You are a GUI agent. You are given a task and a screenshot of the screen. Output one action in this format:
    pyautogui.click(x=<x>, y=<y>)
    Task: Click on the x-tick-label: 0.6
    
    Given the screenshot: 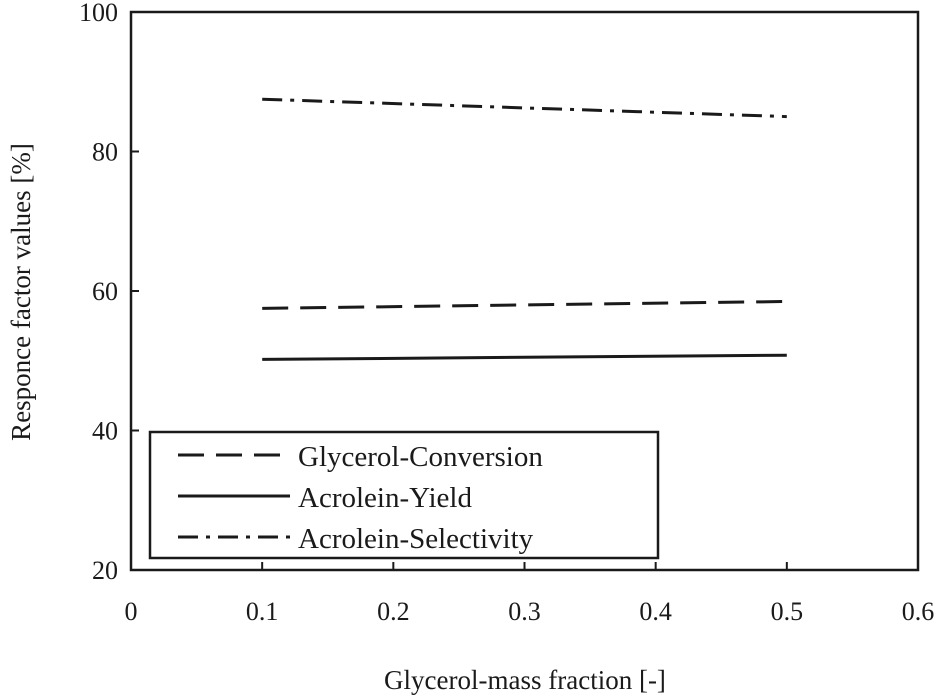 What is the action you would take?
    pyautogui.click(x=918, y=611)
    